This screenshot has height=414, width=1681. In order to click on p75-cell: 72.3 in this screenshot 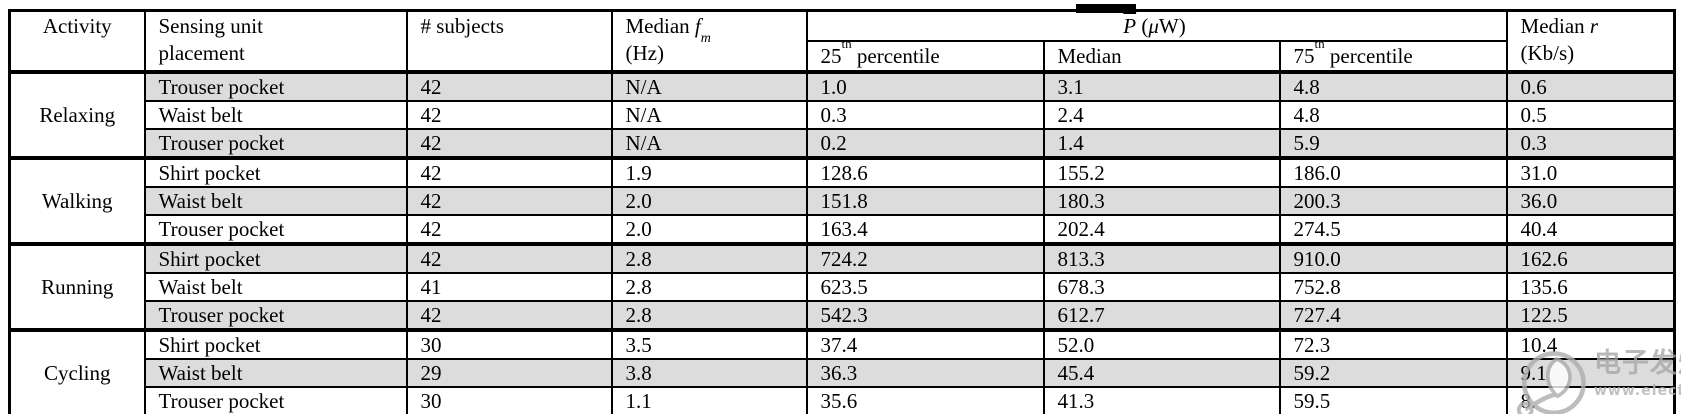, I will do `click(1393, 344)`.